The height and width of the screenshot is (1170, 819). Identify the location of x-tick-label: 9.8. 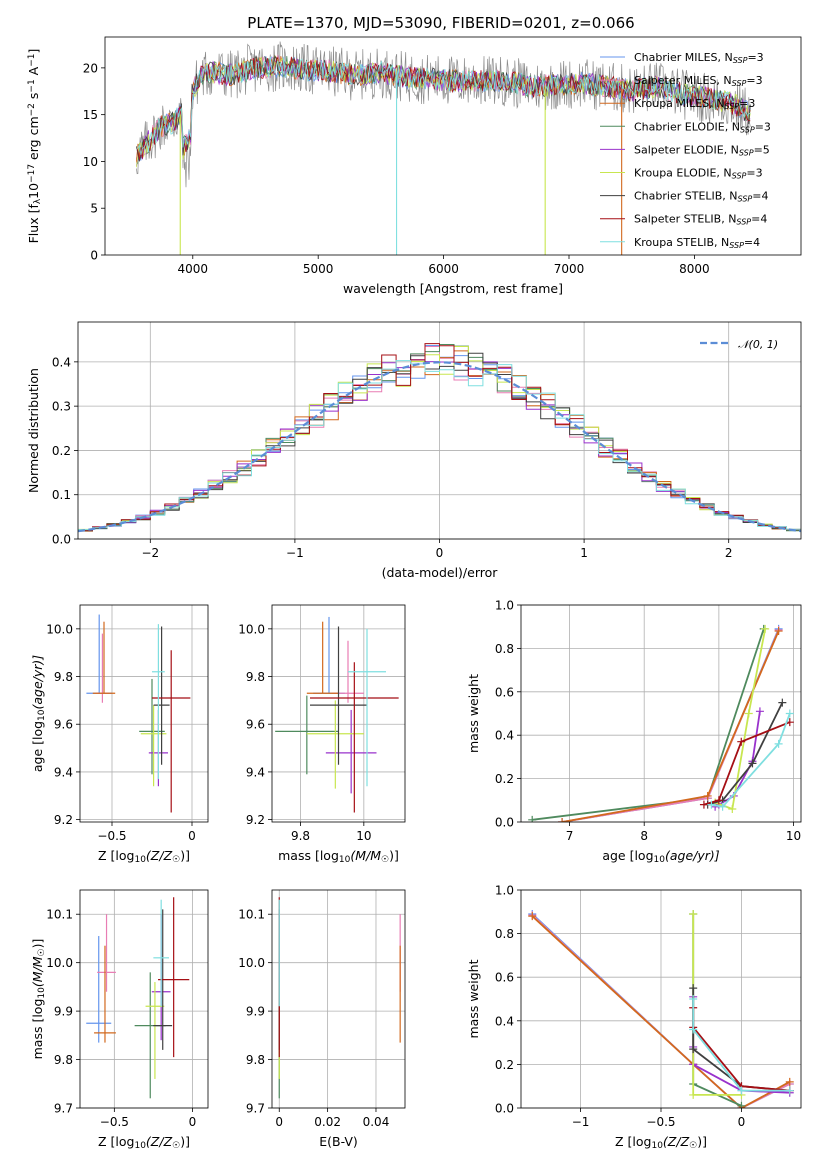
(300, 836).